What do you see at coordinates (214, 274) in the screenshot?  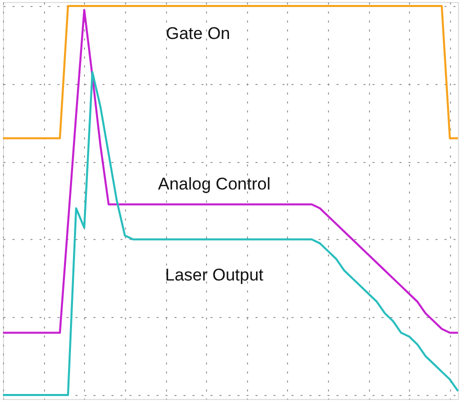 I see `series-label: Laser Output` at bounding box center [214, 274].